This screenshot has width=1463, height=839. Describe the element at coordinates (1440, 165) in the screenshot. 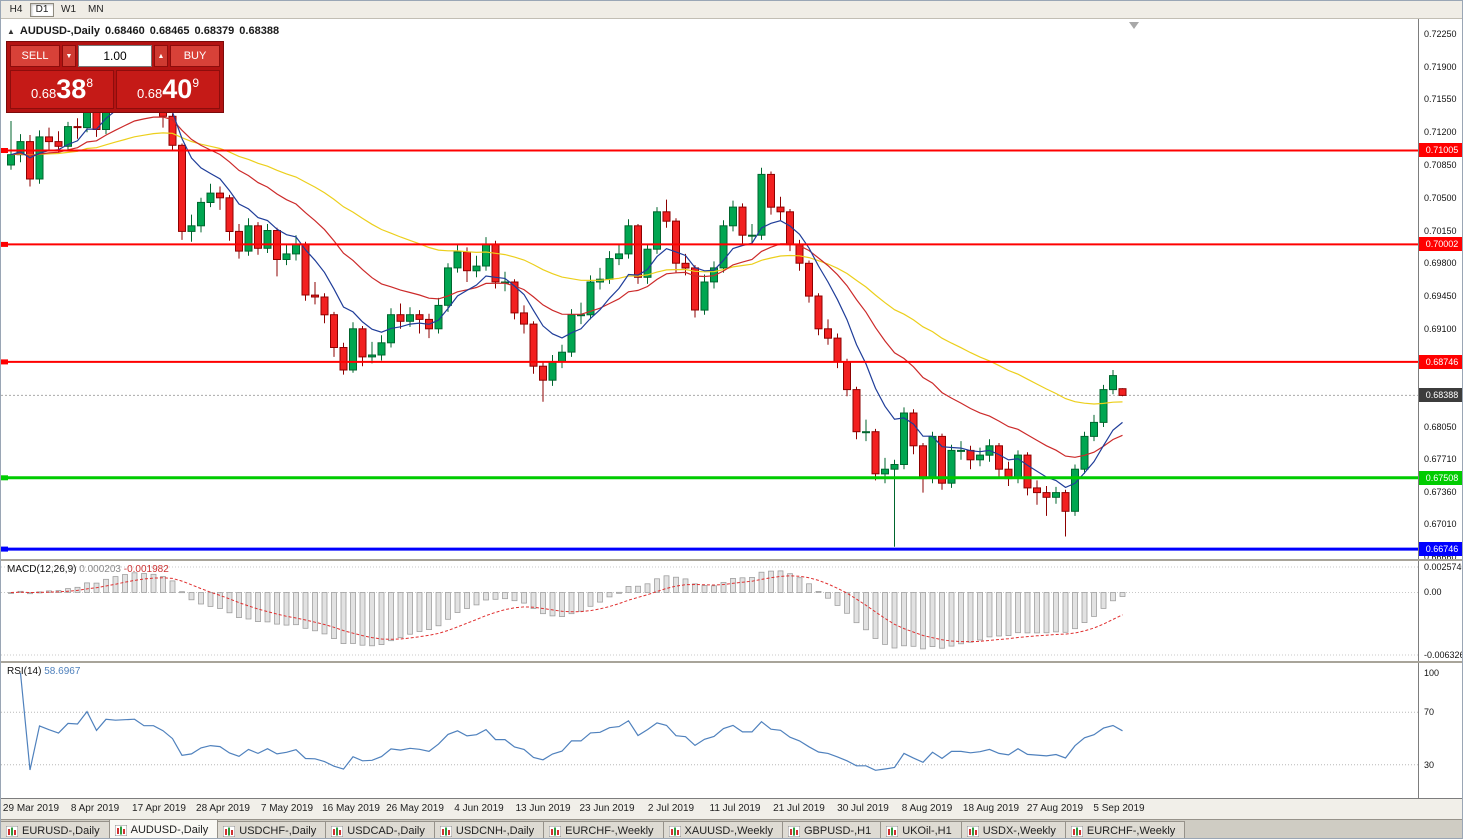

I see `price-axis-label: 0.70850` at that location.